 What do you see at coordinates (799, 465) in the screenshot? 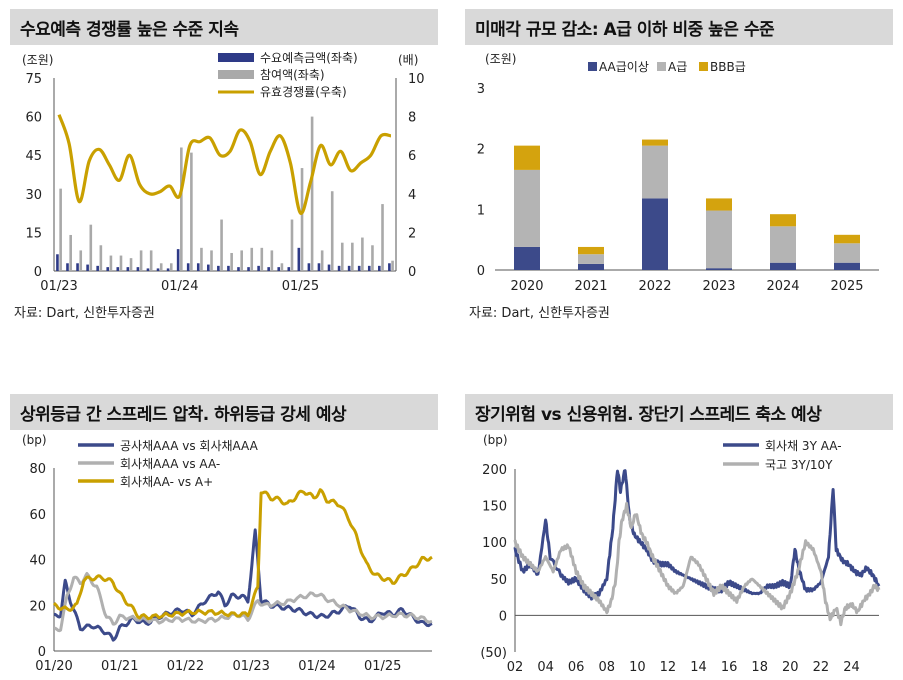
I see `legend-label: 국고 3Y/10Y` at bounding box center [799, 465].